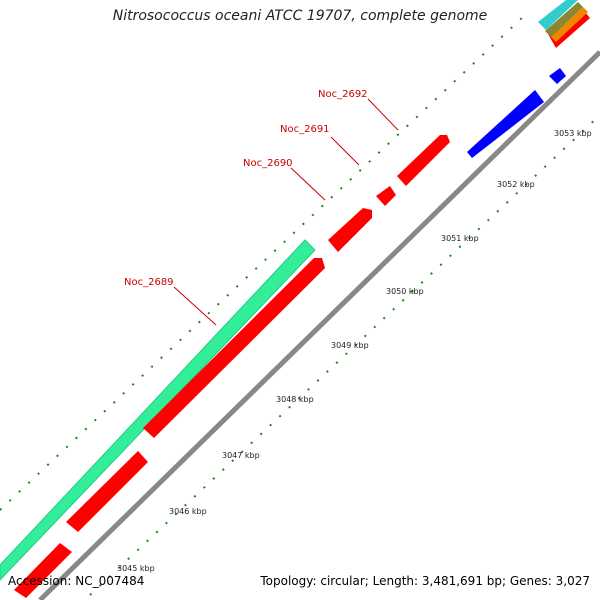  What do you see at coordinates (76, 581) in the screenshot?
I see `accession-text: Accession: NC_007484` at bounding box center [76, 581].